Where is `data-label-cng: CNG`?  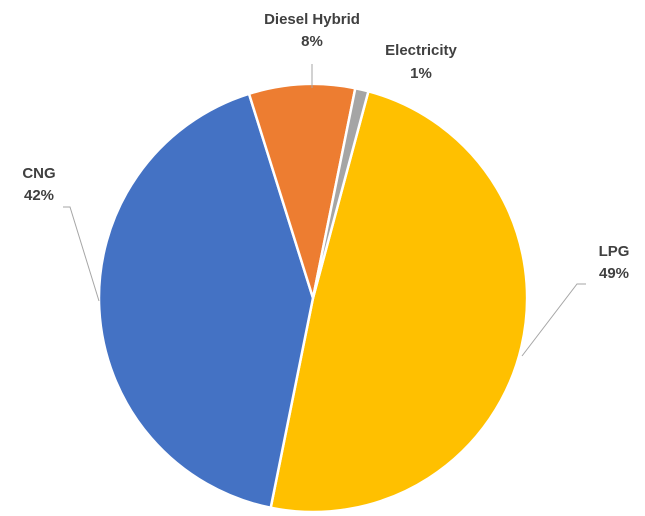
data-label-cng: CNG is located at coordinates (38, 173).